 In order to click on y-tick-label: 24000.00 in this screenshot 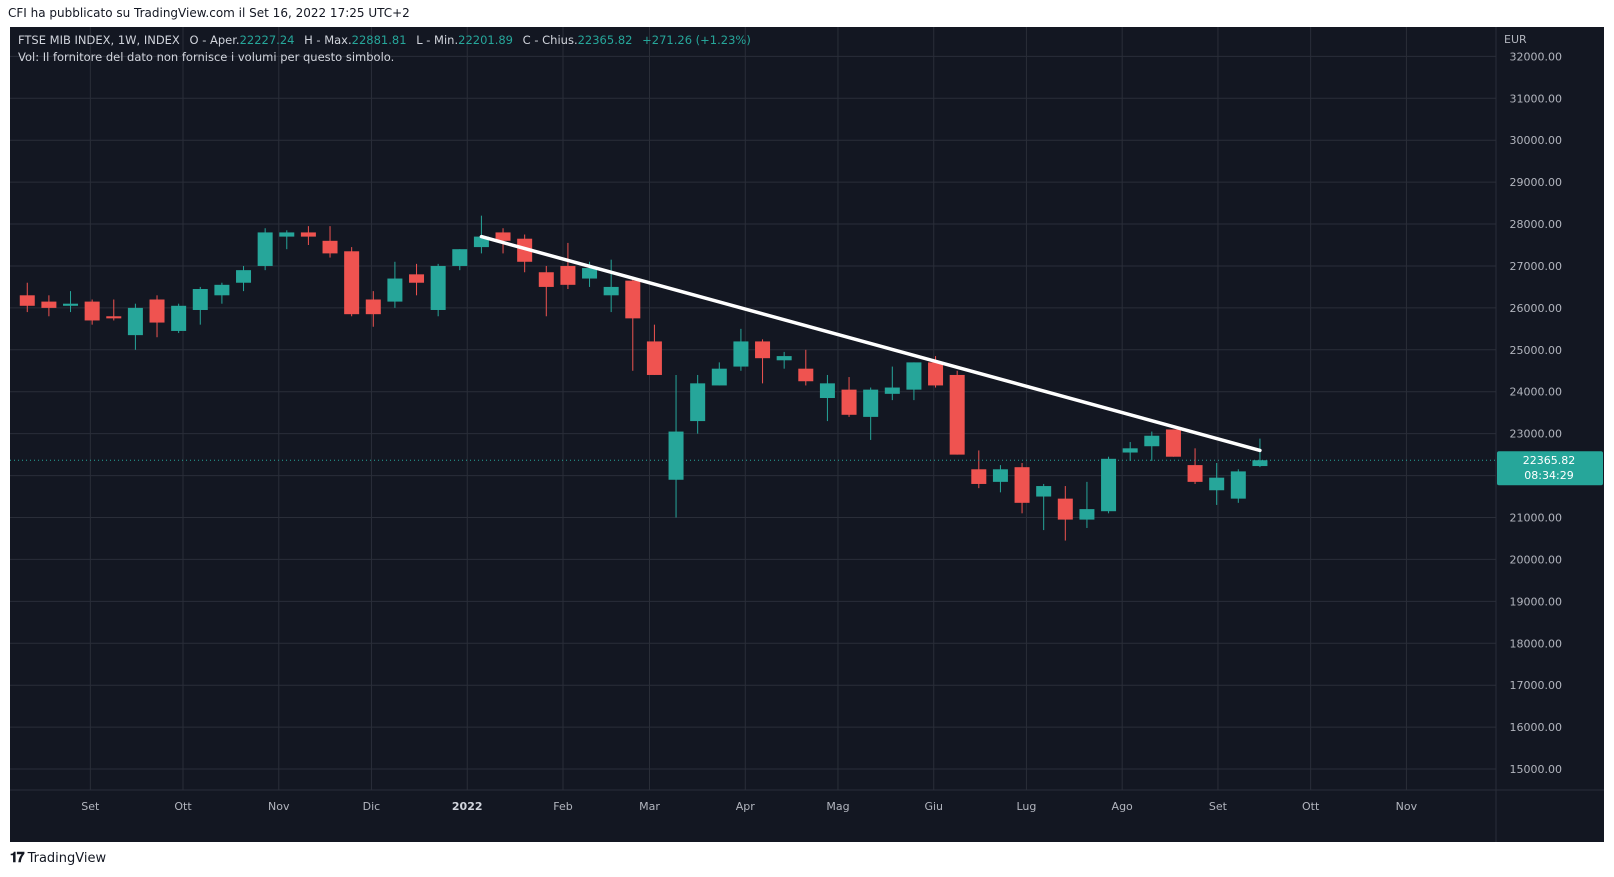, I will do `click(1536, 392)`.